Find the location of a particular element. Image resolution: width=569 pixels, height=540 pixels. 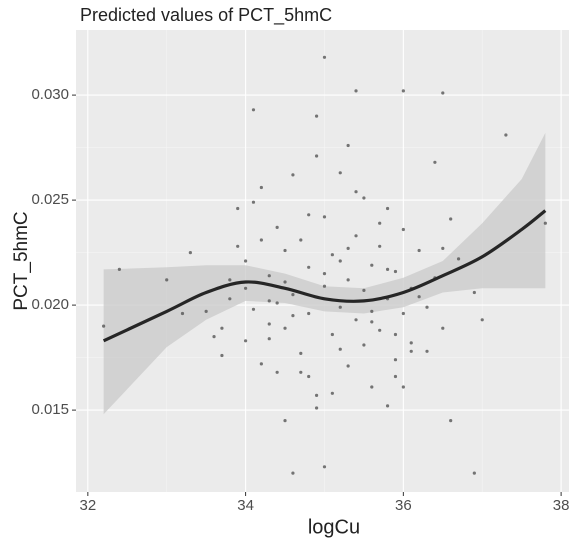

y-tick-label: 0.020 is located at coordinates (50, 304).